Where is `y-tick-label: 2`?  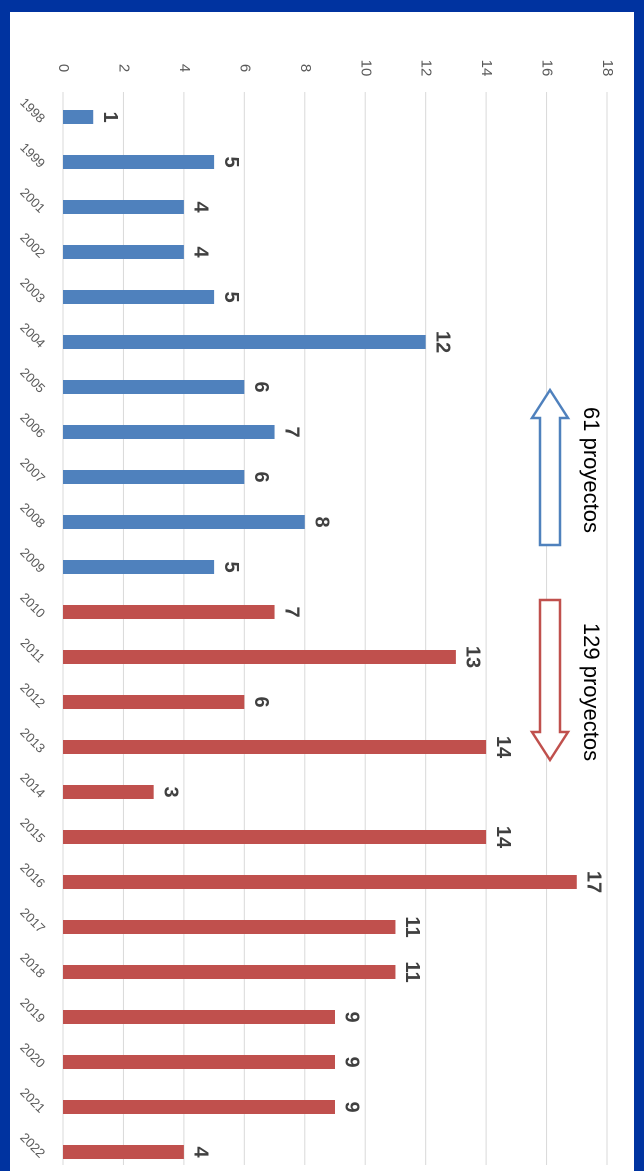 y-tick-label: 2 is located at coordinates (123, 68).